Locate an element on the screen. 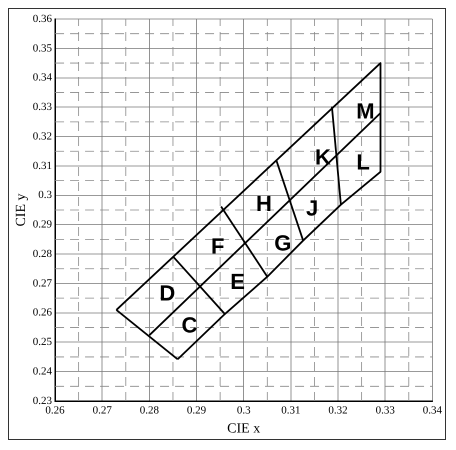  annotation: E is located at coordinates (237, 281).